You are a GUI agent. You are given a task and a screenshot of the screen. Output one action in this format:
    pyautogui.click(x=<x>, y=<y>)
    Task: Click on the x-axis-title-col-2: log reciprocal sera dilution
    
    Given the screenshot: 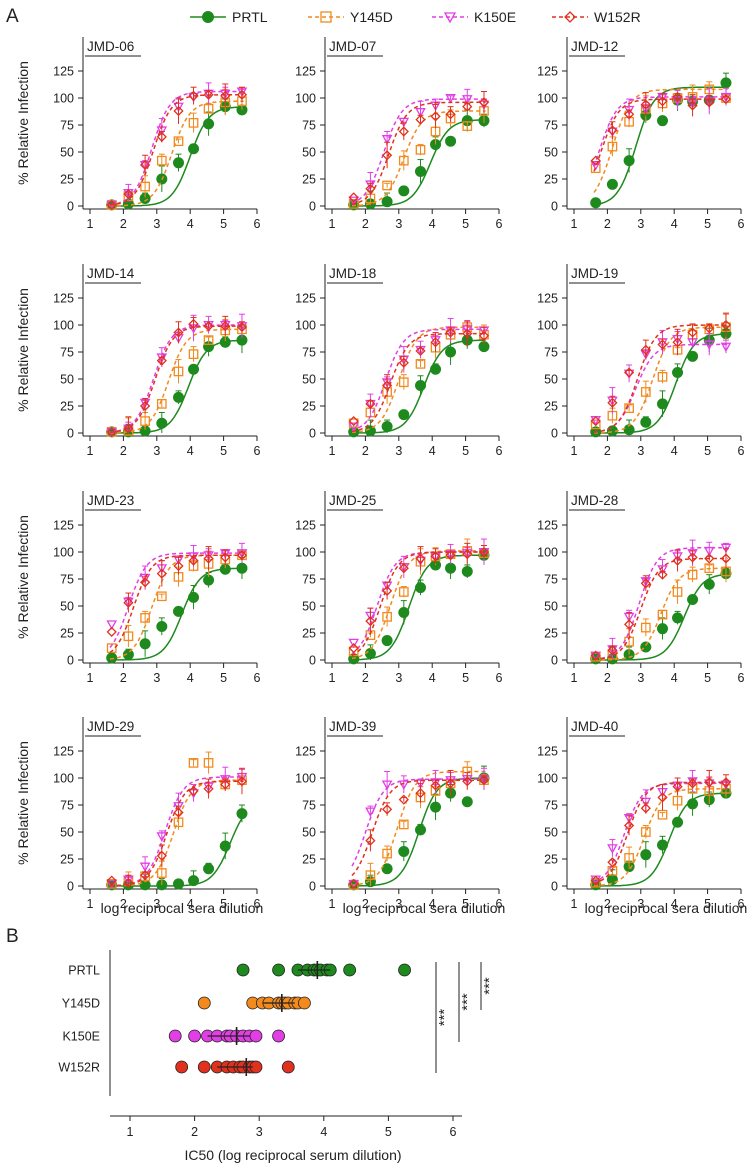 What is the action you would take?
    pyautogui.click(x=424, y=908)
    